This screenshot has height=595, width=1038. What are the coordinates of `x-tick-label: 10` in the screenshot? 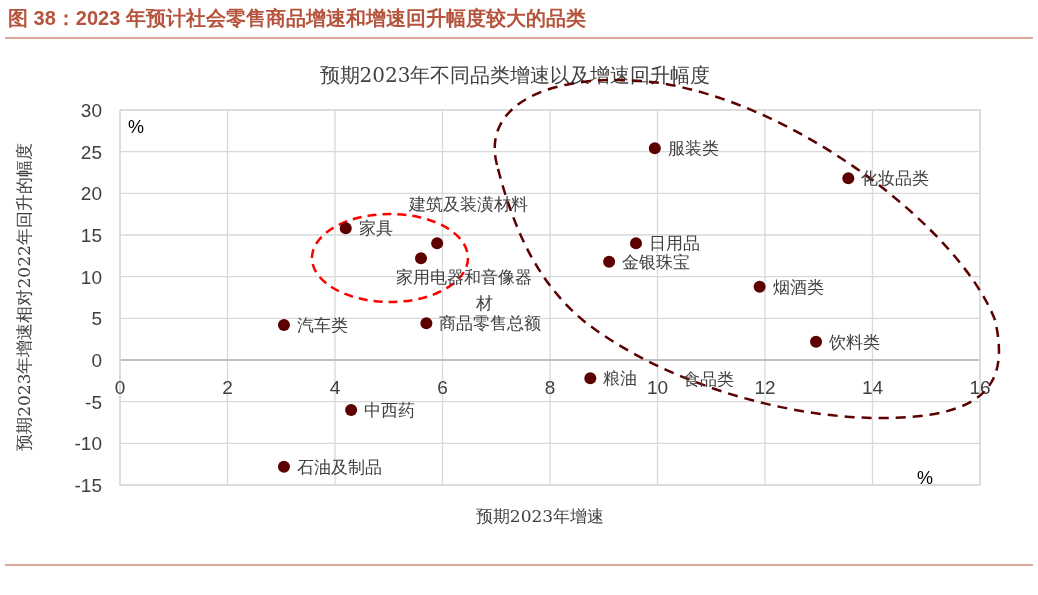 It's located at (657, 387).